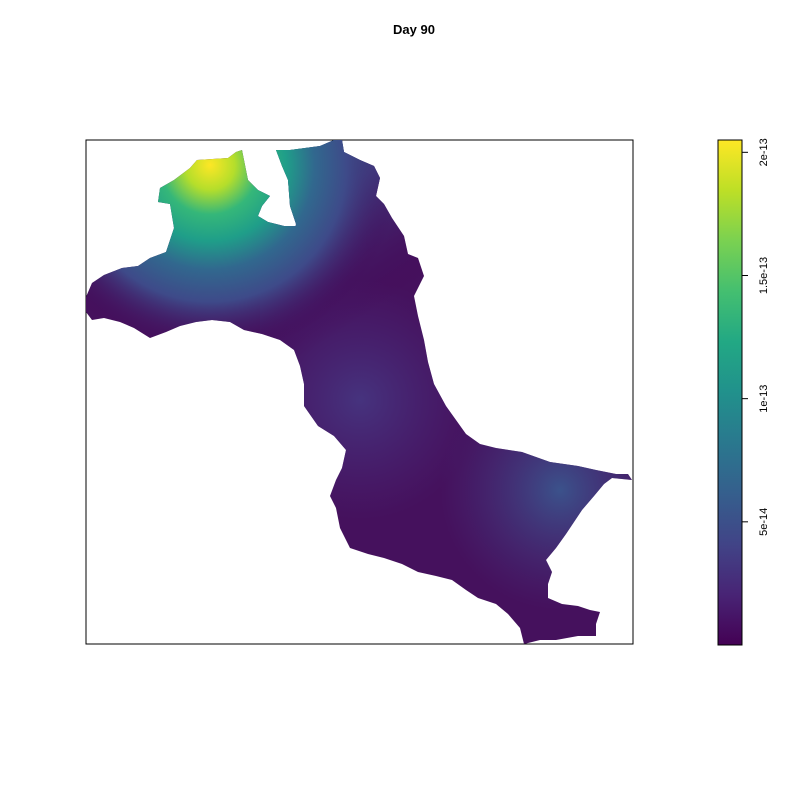  I want to click on plot-title: Day 90, so click(414, 29).